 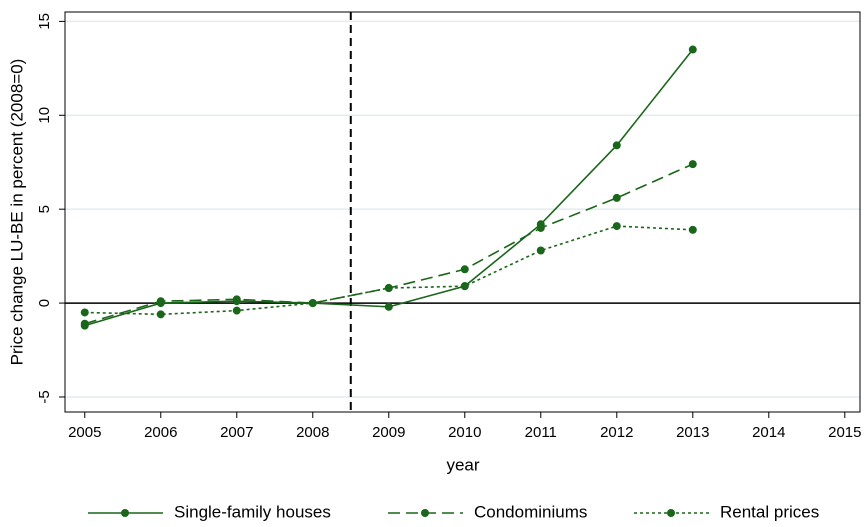 I want to click on x-tick-label: 2009, so click(x=388, y=432).